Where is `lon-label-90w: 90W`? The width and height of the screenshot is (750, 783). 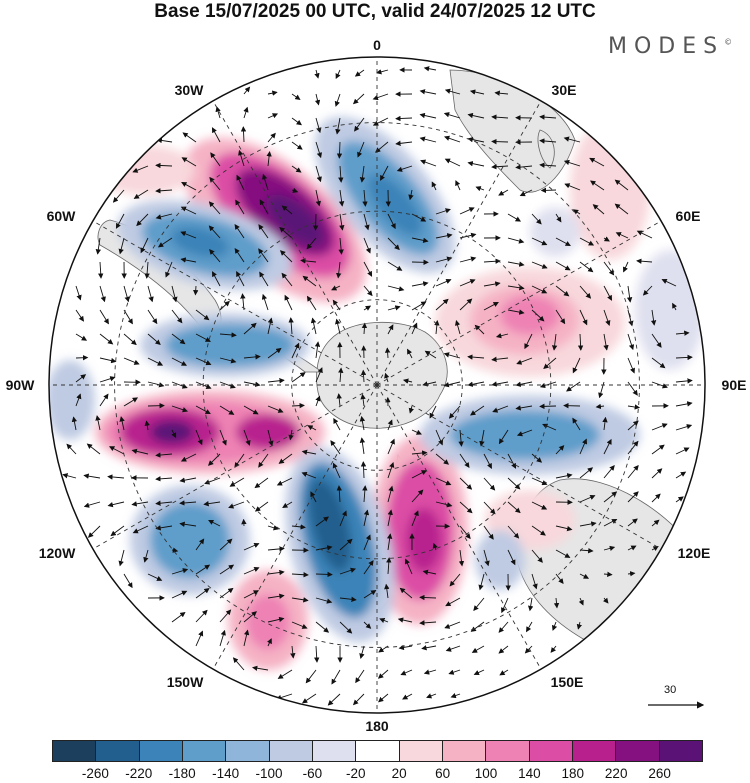
lon-label-90w: 90W is located at coordinates (20, 385).